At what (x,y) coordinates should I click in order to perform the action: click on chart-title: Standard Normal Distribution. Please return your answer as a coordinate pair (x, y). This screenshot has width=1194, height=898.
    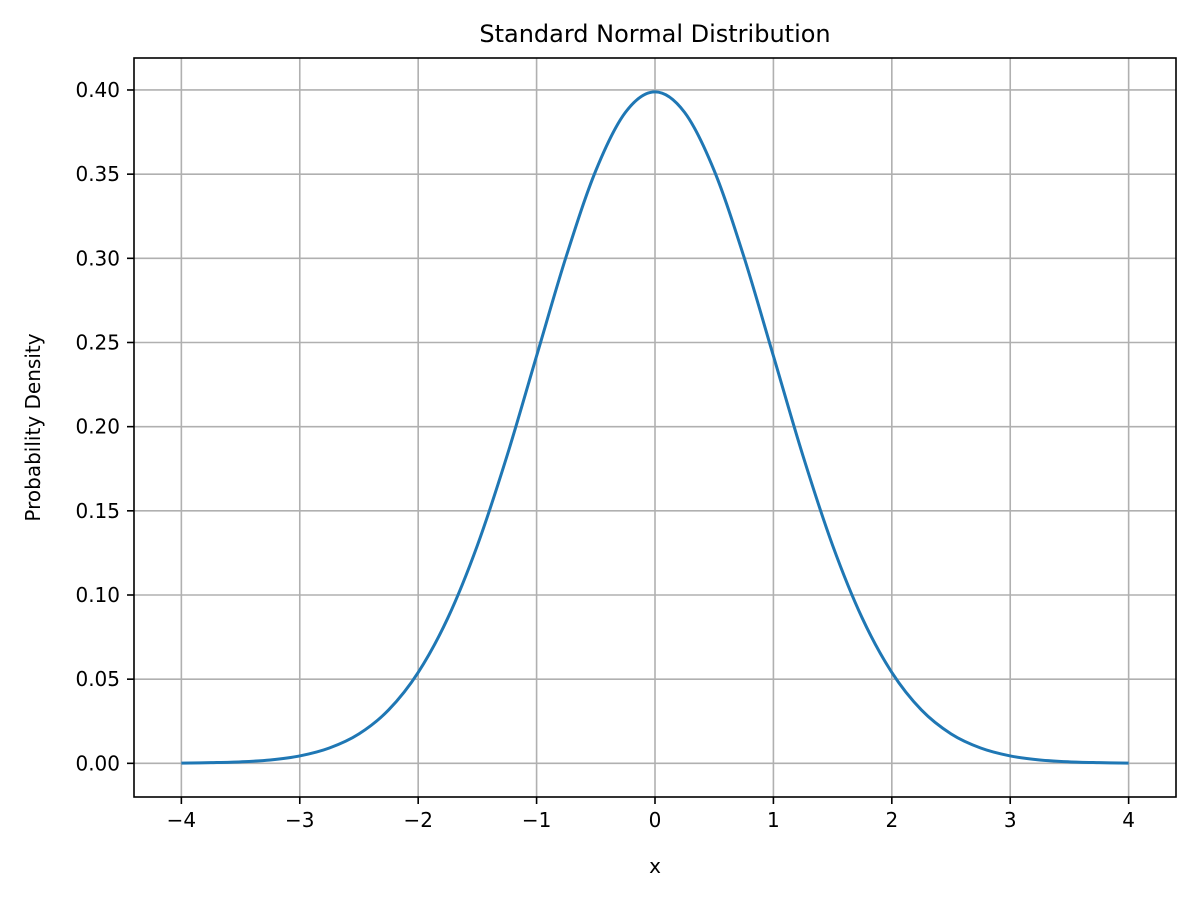
    Looking at the image, I should click on (654, 34).